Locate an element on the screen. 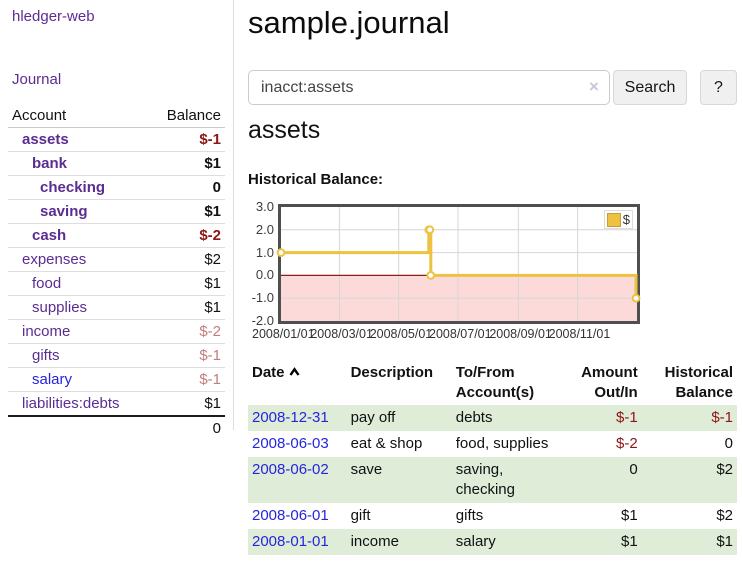 Image resolution: width=742 pixels, height=582 pixels. account-row-income: income $-2 is located at coordinates (116, 331).